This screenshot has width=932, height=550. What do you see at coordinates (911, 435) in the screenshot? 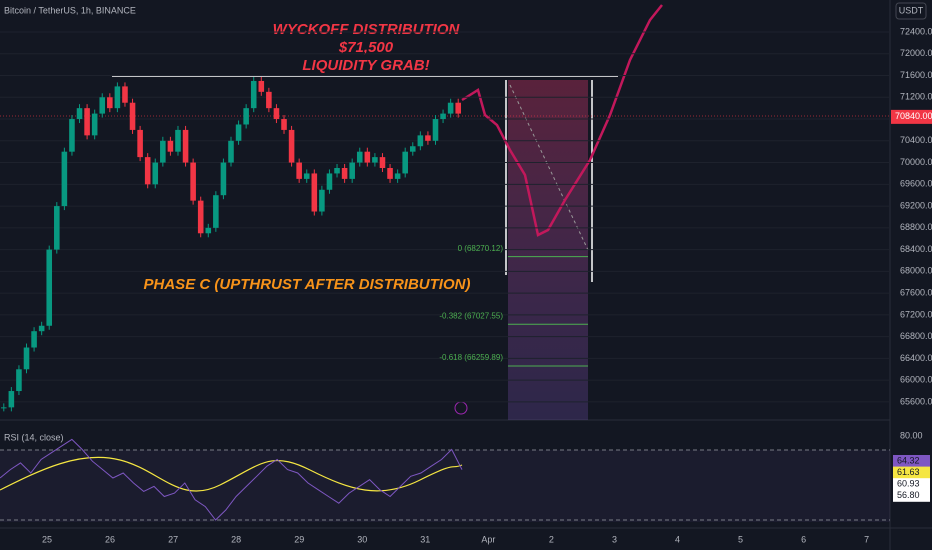
I see `rsi-tick: 80.00` at bounding box center [911, 435].